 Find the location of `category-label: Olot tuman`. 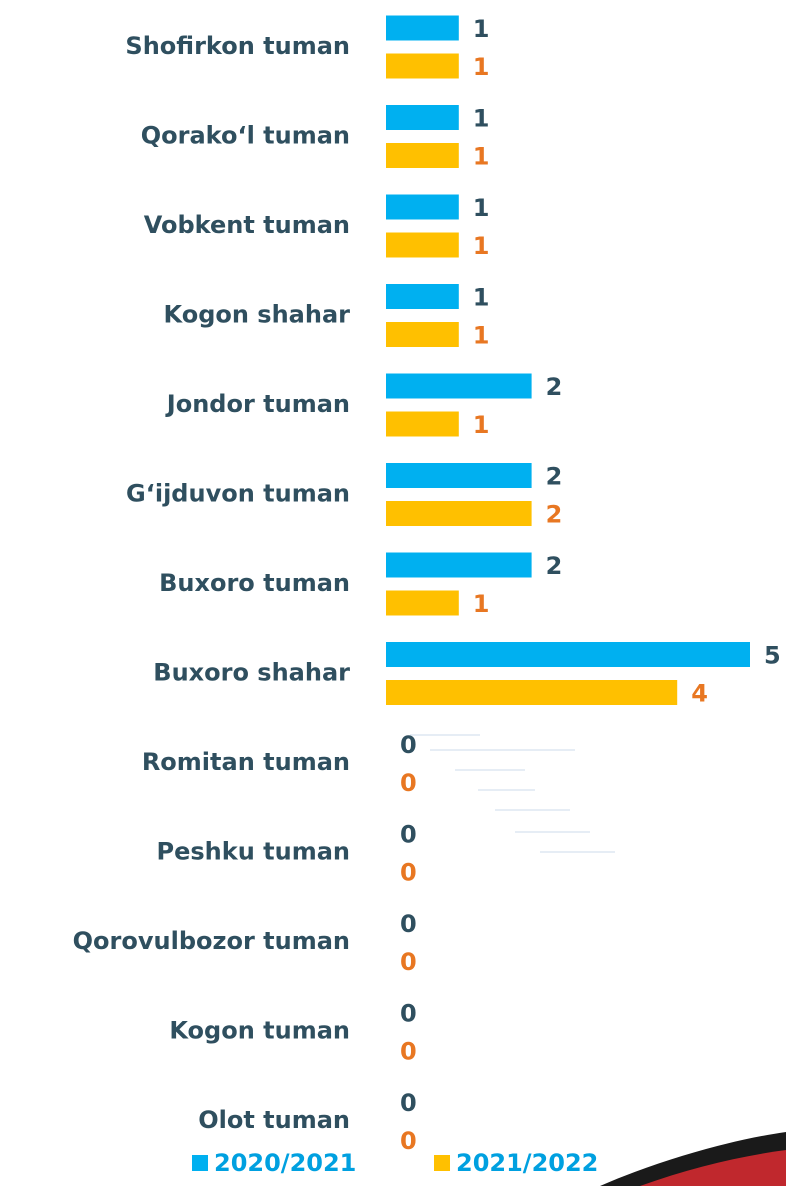

category-label: Olot tuman is located at coordinates (274, 1120).